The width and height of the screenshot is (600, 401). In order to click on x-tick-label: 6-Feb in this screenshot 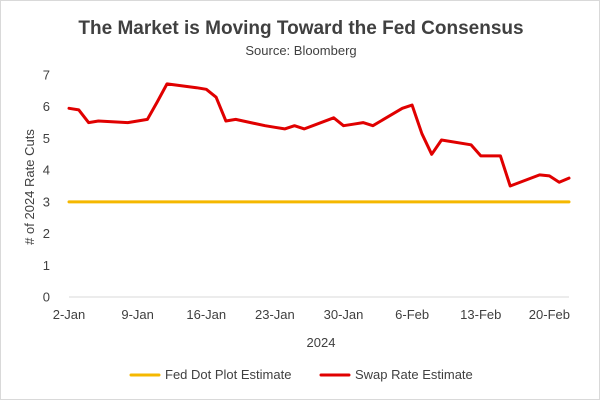, I will do `click(412, 314)`.